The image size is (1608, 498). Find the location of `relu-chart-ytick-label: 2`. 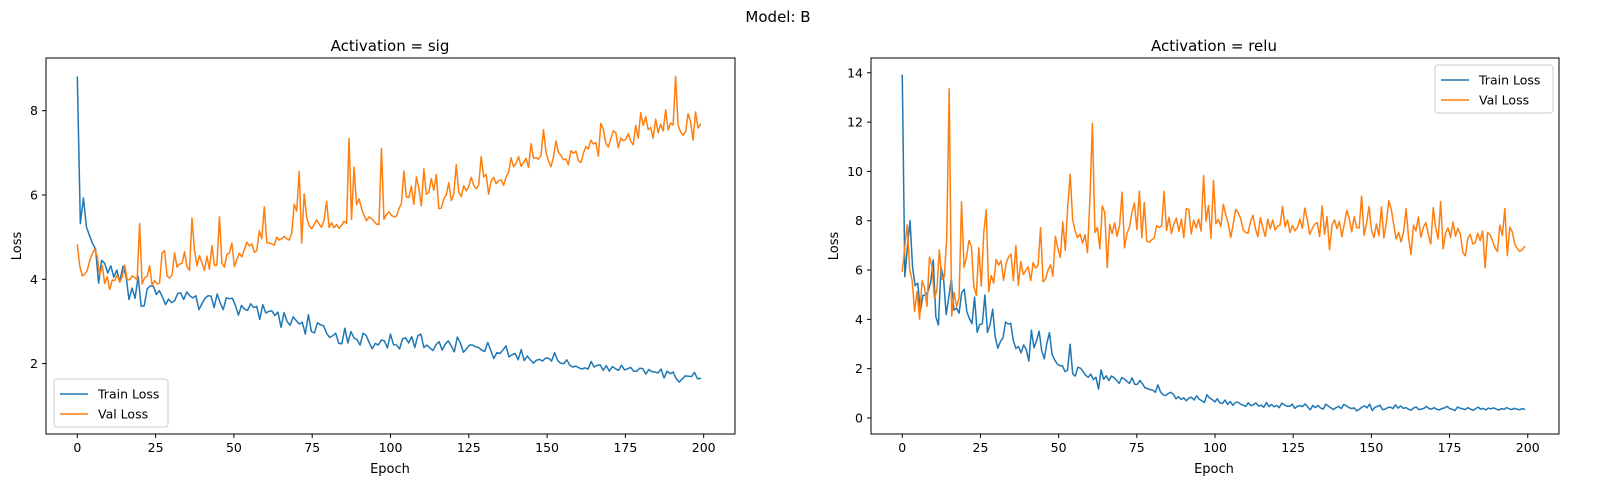

relu-chart-ytick-label: 2 is located at coordinates (859, 368).